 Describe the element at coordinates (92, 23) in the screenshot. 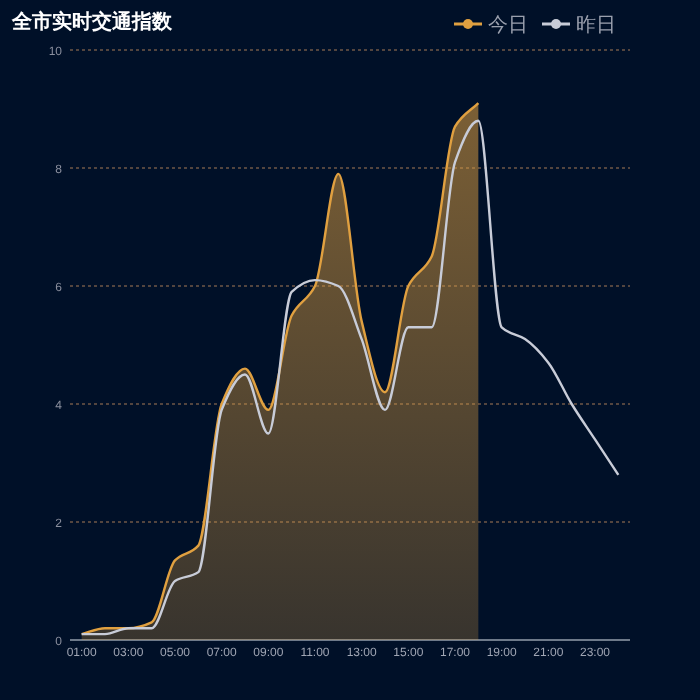

I see `title: 全市实时交通指数` at that location.